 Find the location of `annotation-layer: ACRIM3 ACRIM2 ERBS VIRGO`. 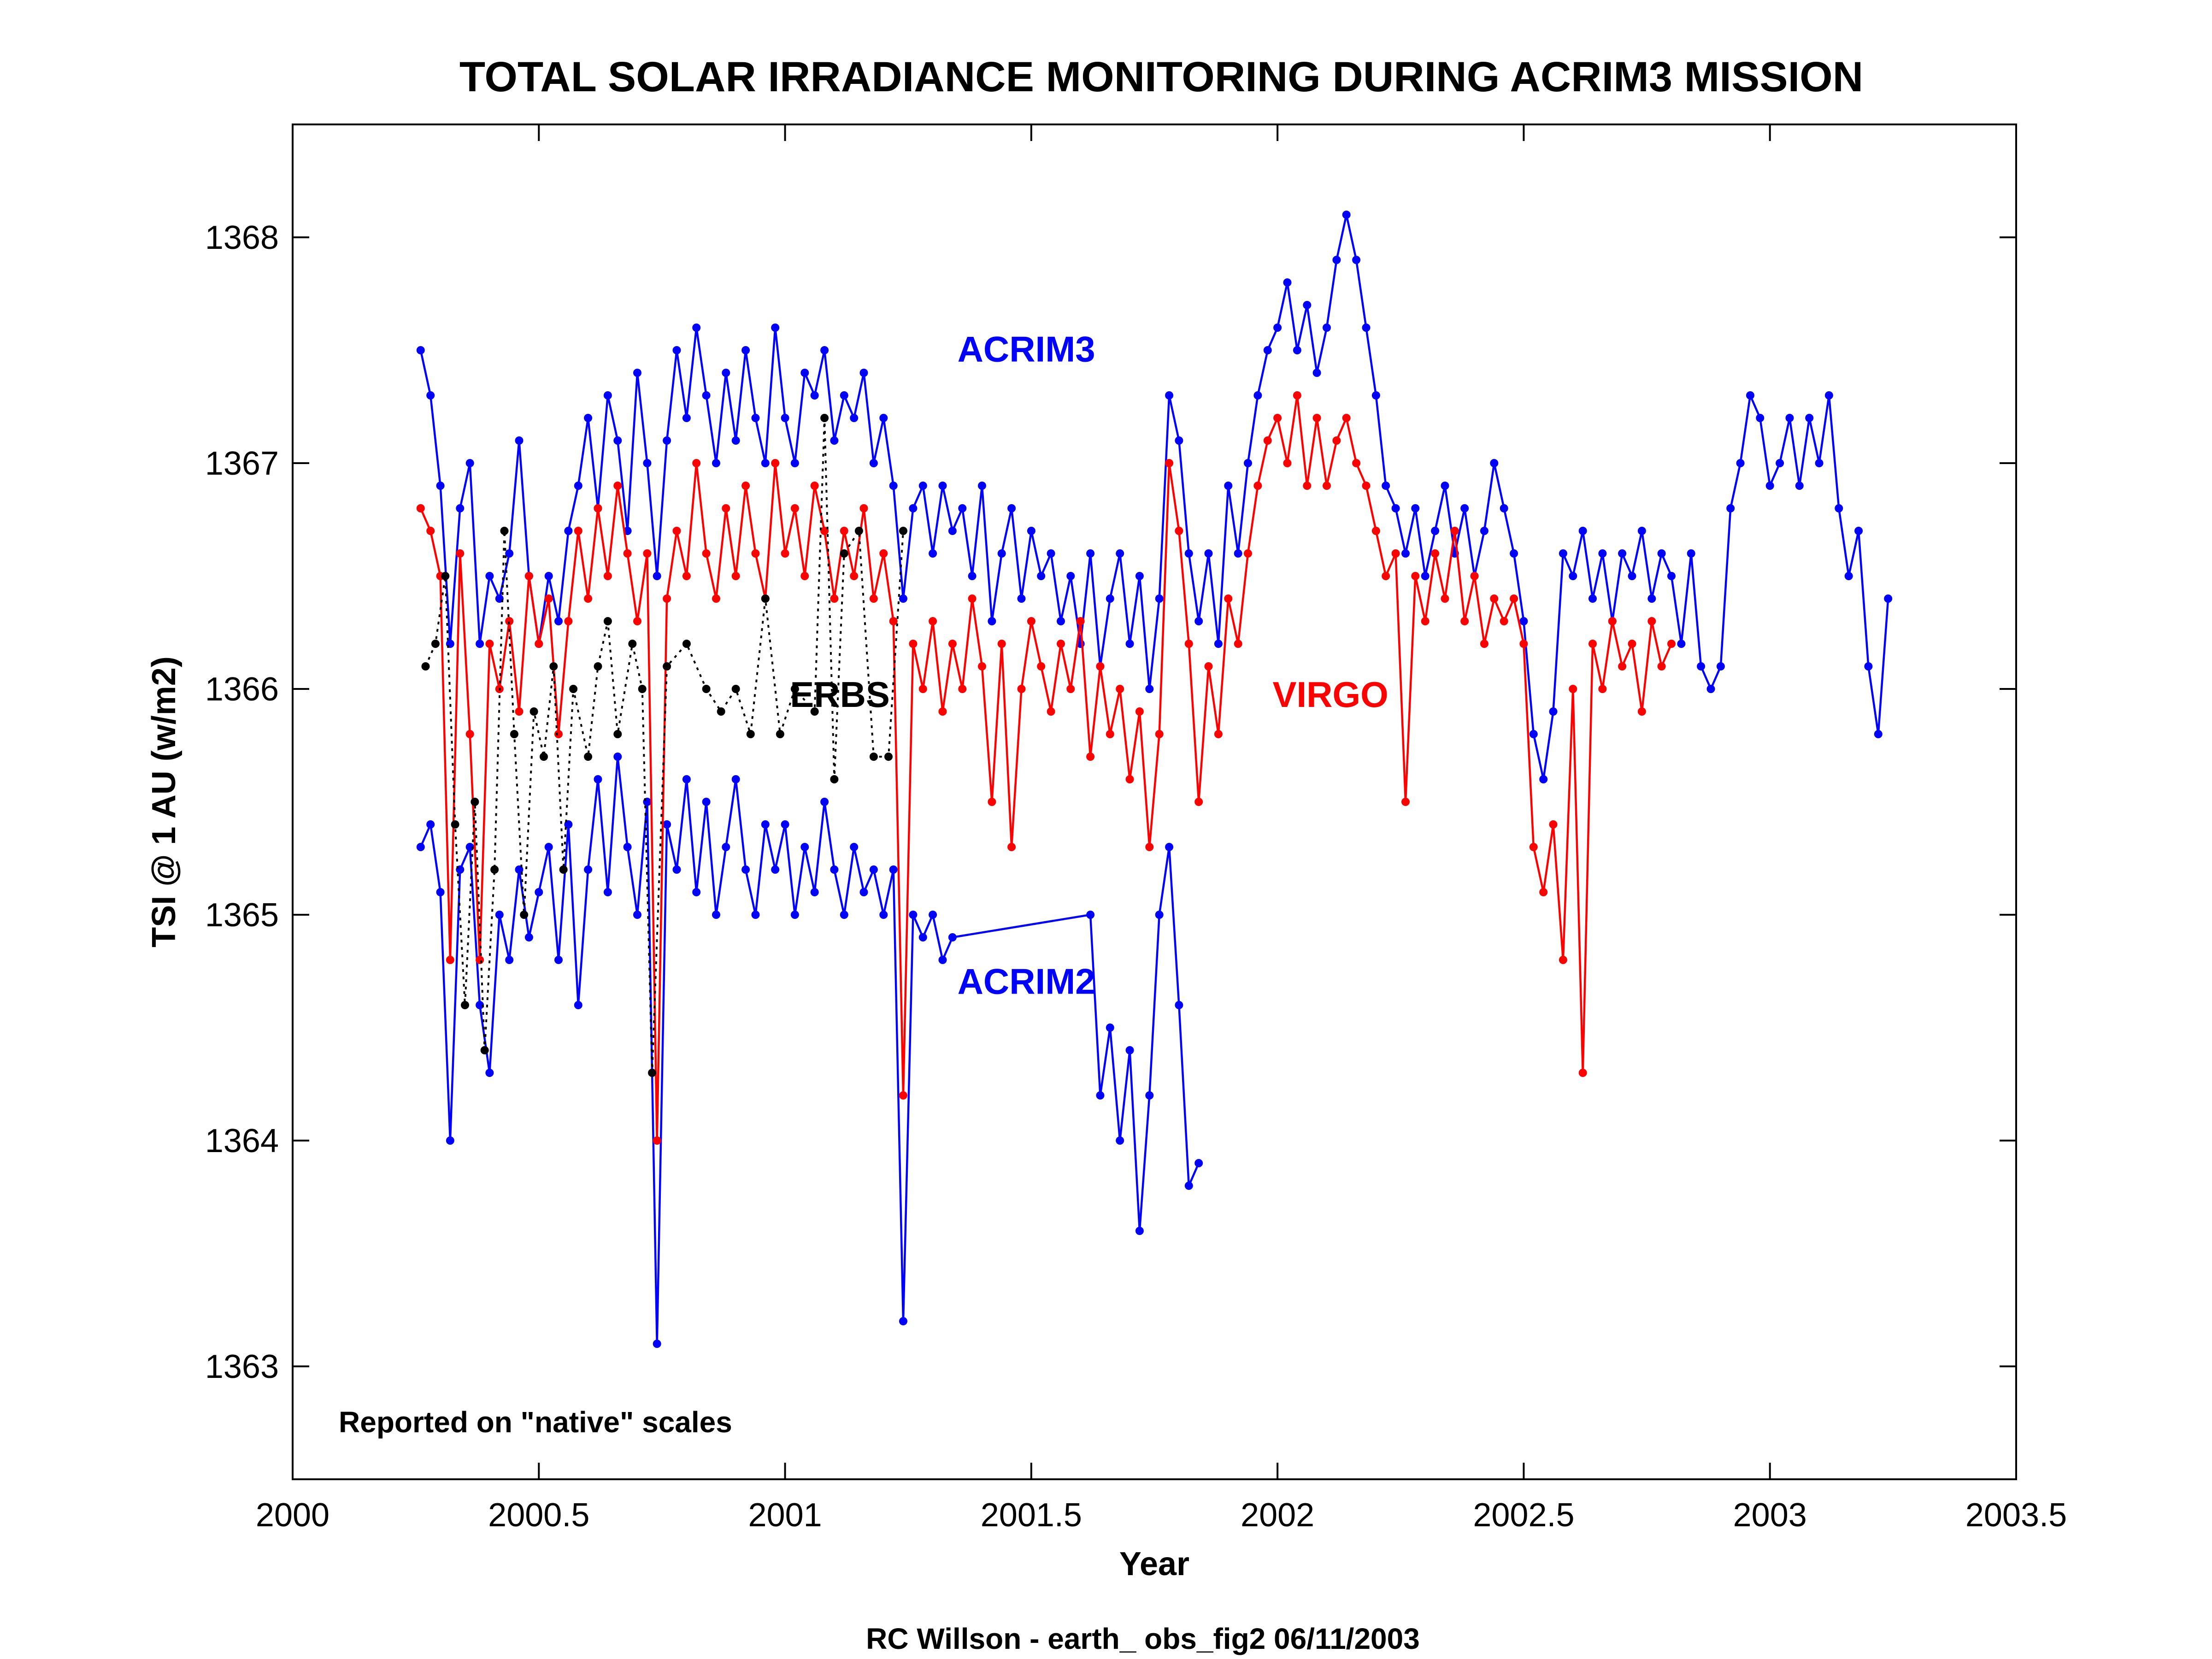

annotation-layer: ACRIM3 ACRIM2 ERBS VIRGO is located at coordinates (1089, 665).